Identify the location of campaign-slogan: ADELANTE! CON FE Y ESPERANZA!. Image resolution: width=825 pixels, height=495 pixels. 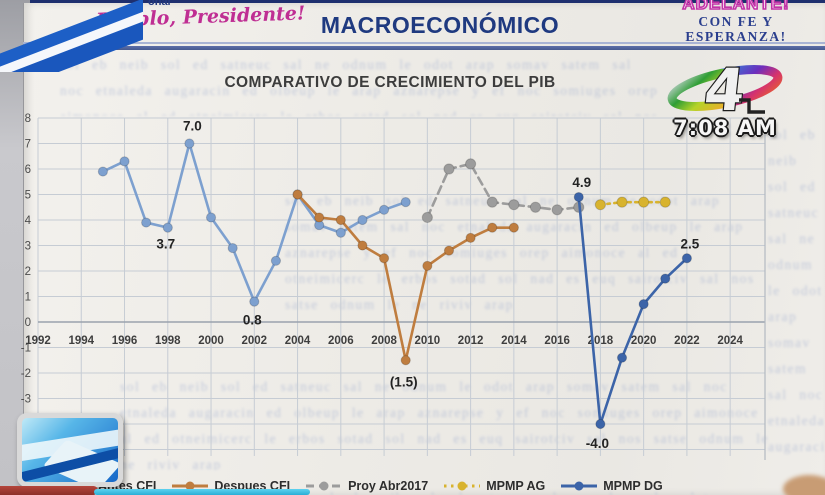
(736, 22).